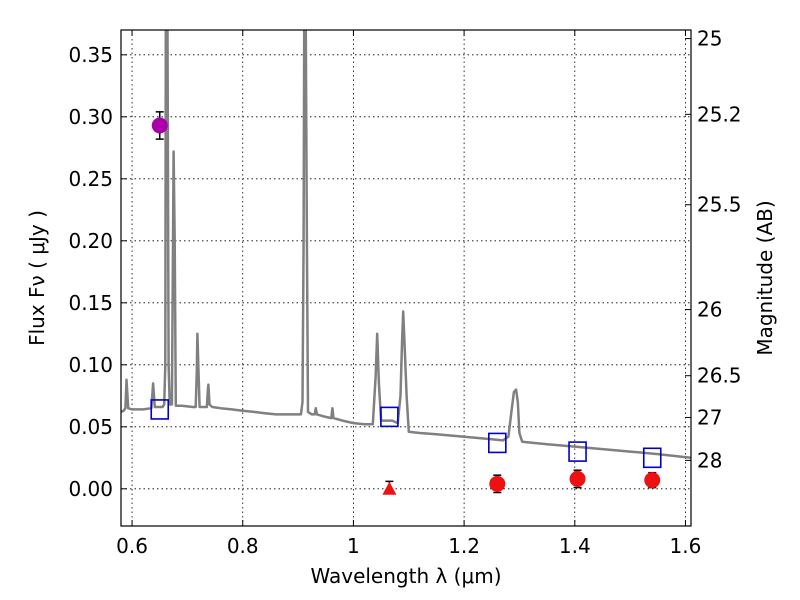 The height and width of the screenshot is (600, 800). I want to click on y2-tick-label-1: 25.2, so click(719, 114).